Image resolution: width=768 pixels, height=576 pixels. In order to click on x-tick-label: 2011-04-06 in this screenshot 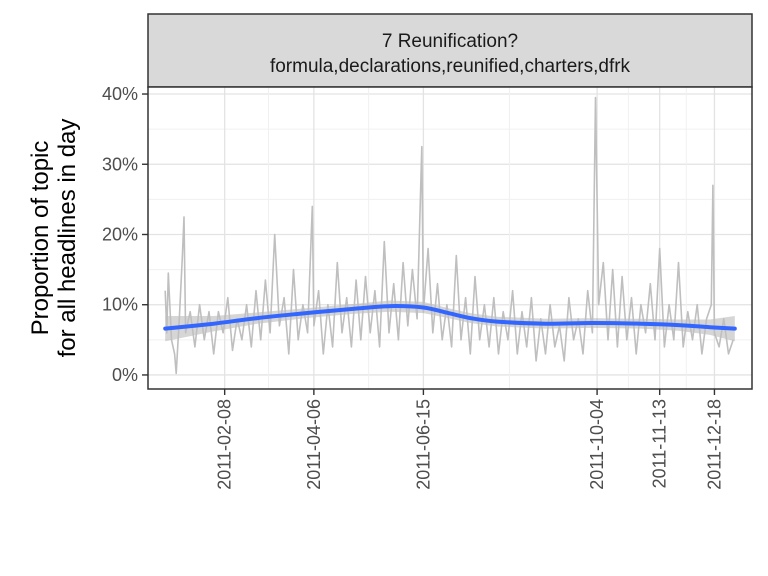, I will do `click(314, 444)`.